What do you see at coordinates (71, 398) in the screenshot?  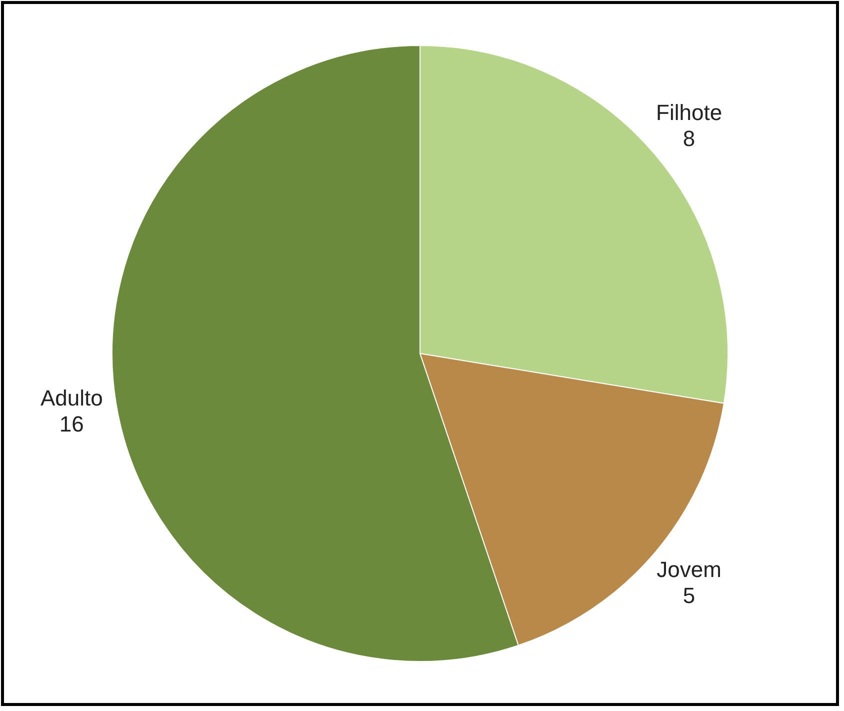 I see `slice-label: Adulto` at bounding box center [71, 398].